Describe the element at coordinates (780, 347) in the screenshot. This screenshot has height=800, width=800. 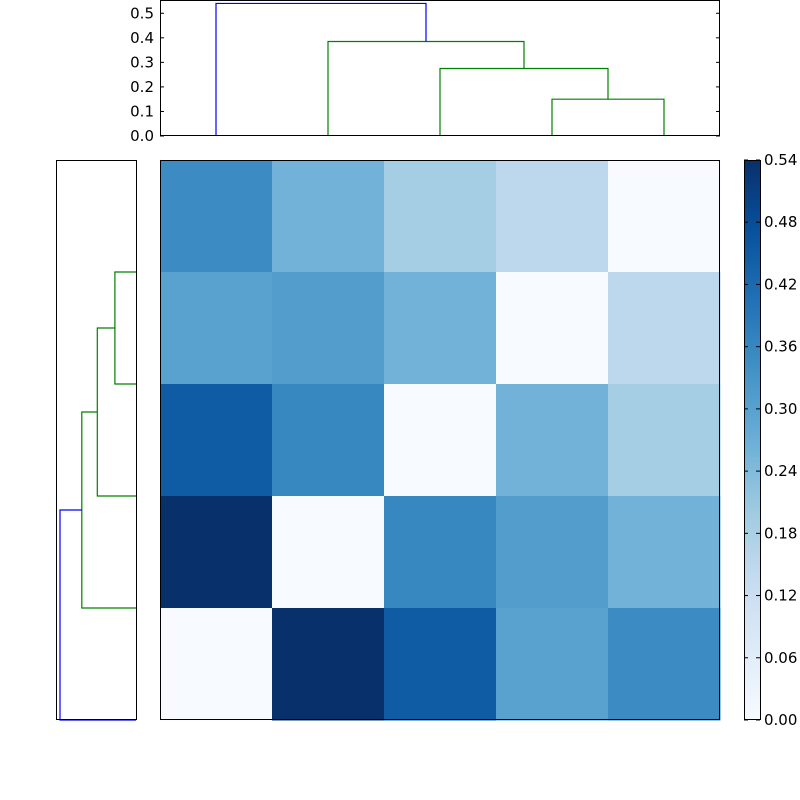
I see `colorbar-tick-label: 0.36` at that location.